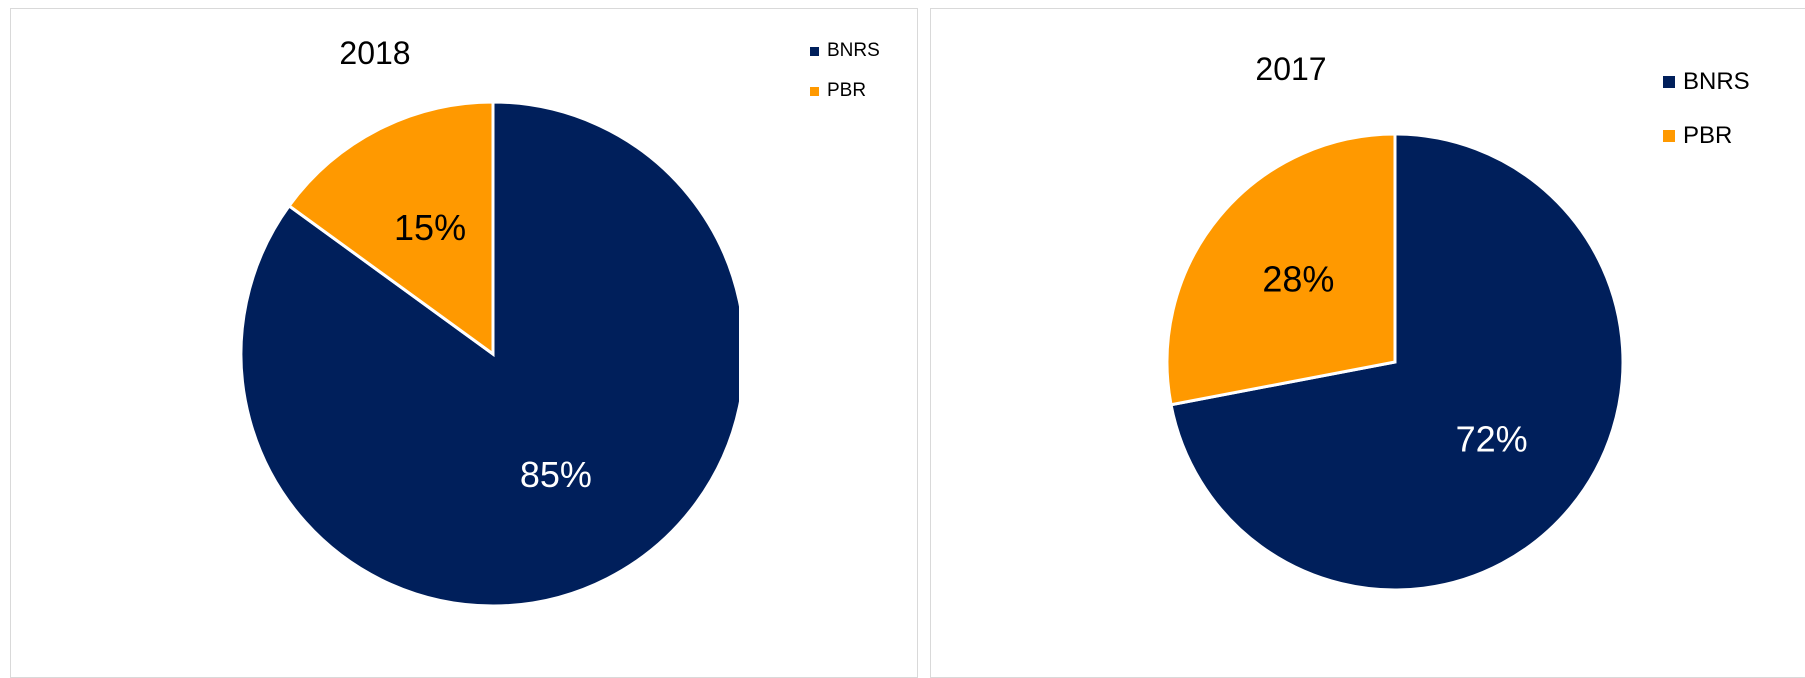  I want to click on data-label-pbr: 15%, so click(430, 227).